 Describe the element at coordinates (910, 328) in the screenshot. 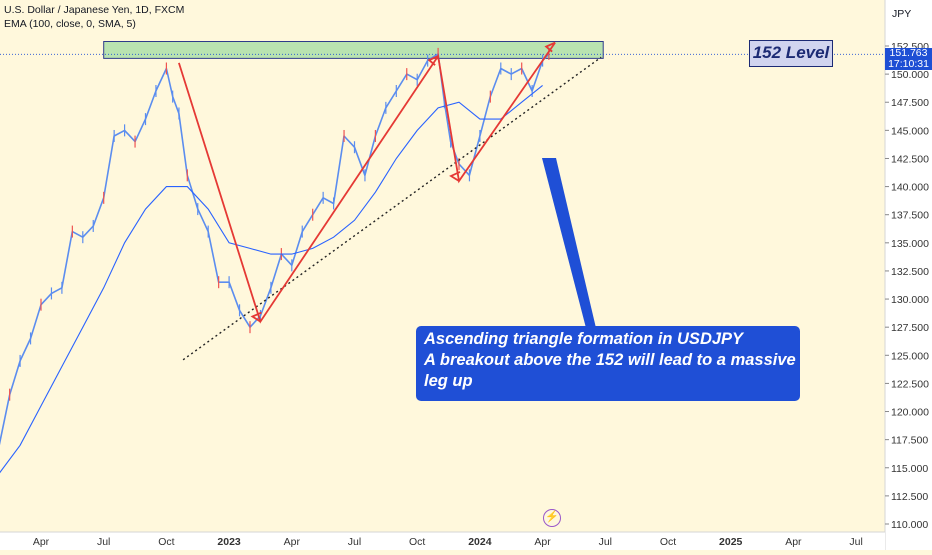

I see `y-tick-label: 127.500` at that location.